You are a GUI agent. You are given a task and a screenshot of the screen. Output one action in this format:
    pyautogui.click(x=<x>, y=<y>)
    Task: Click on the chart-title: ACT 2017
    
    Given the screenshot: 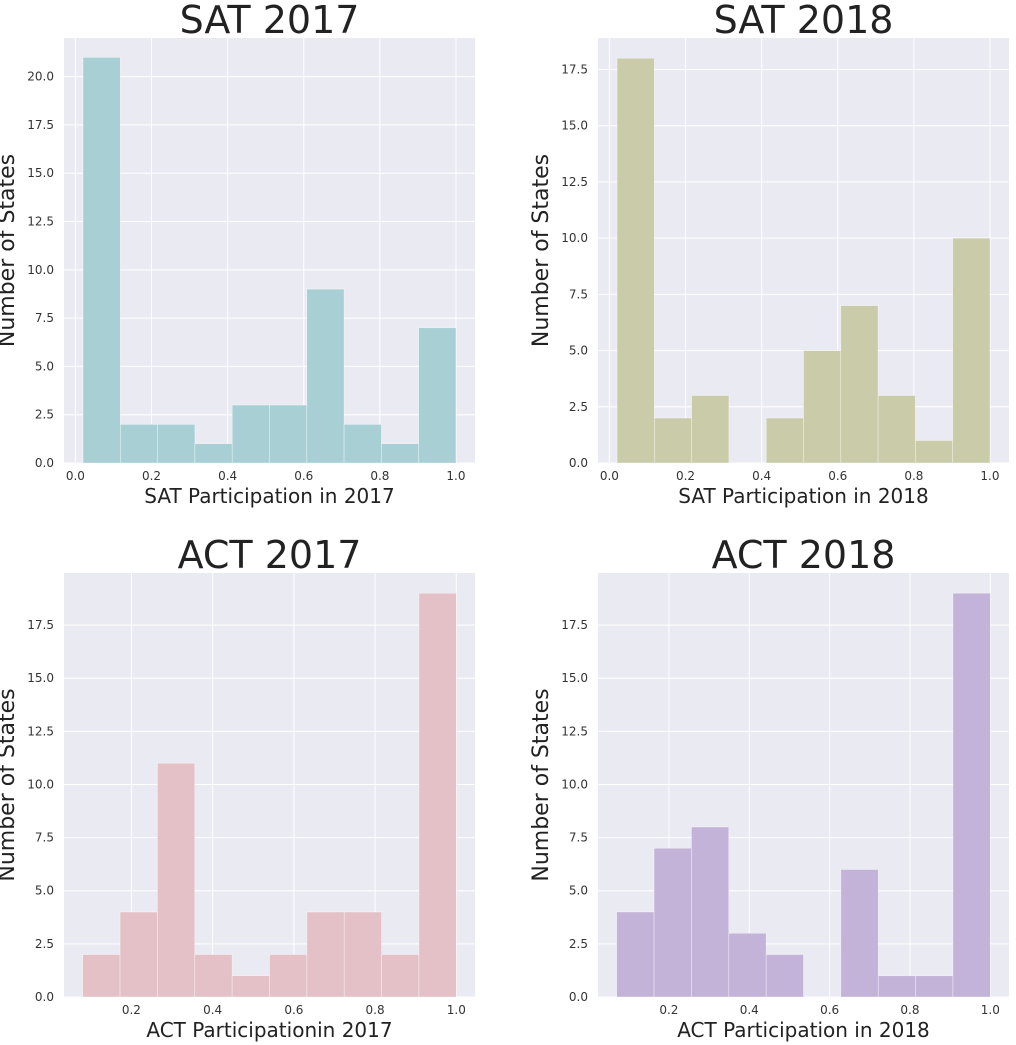 What is the action you would take?
    pyautogui.click(x=270, y=555)
    